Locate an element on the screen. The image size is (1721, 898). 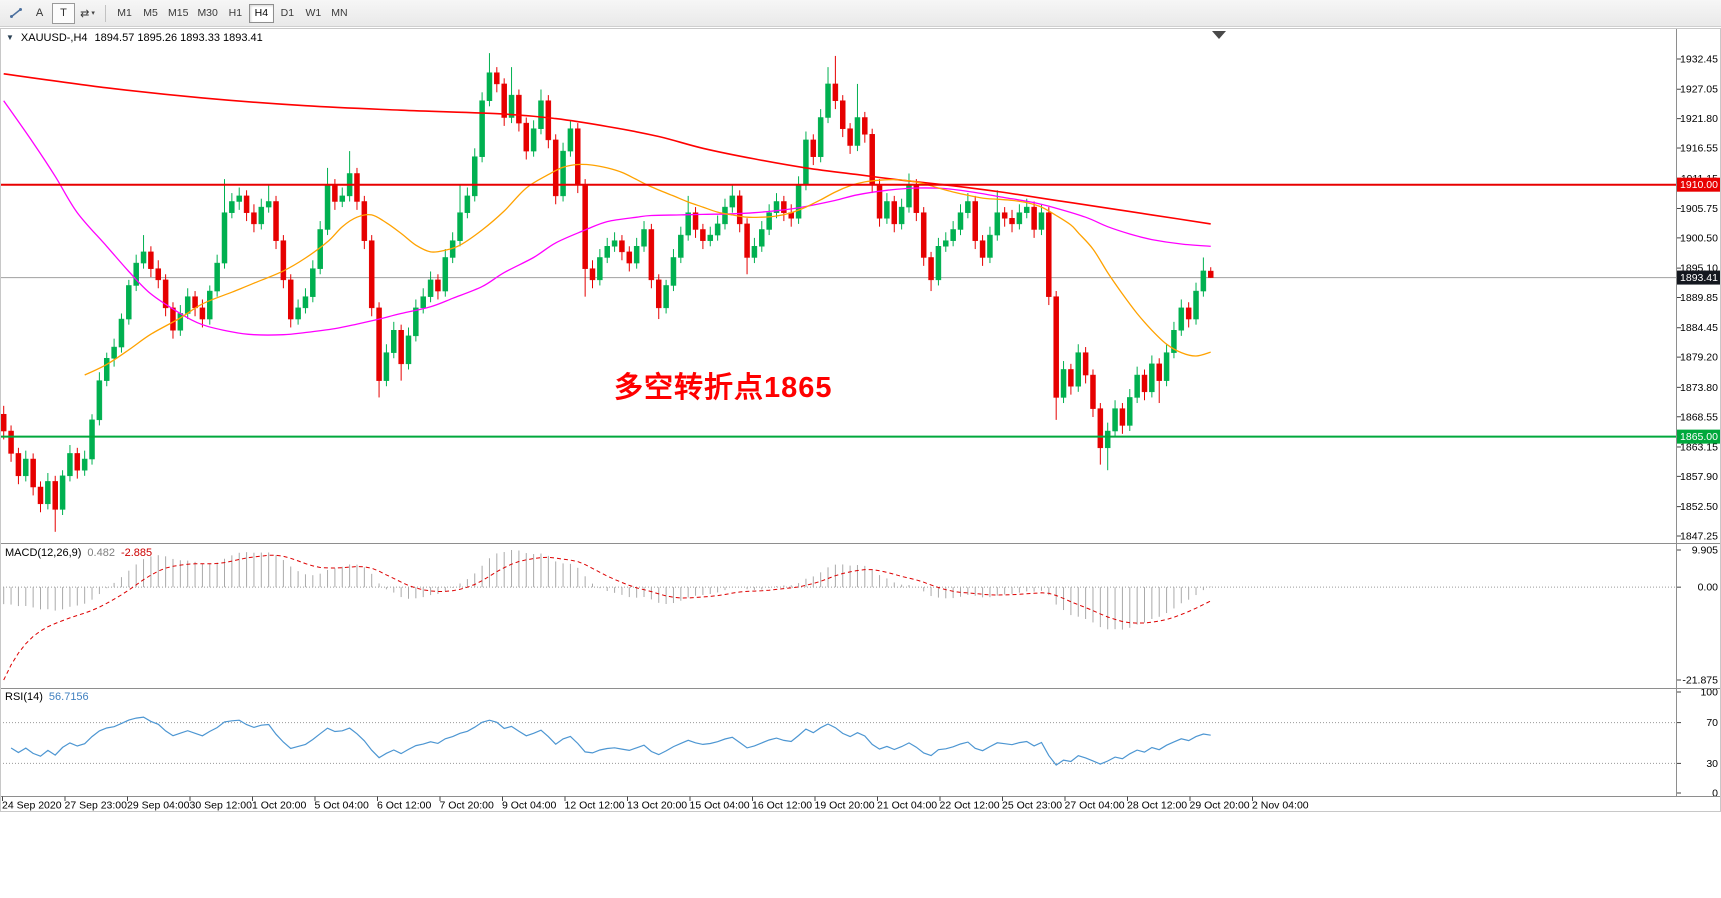
time-axis-label: 16 Oct 12:00 is located at coordinates (782, 806).